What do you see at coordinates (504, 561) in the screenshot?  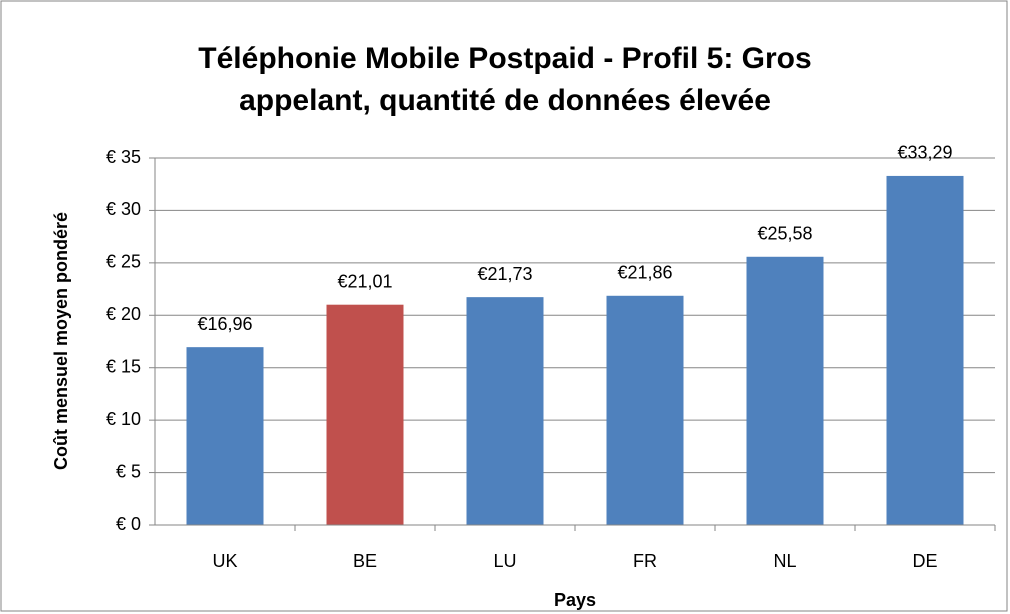 I see `x-tick-label: LU` at bounding box center [504, 561].